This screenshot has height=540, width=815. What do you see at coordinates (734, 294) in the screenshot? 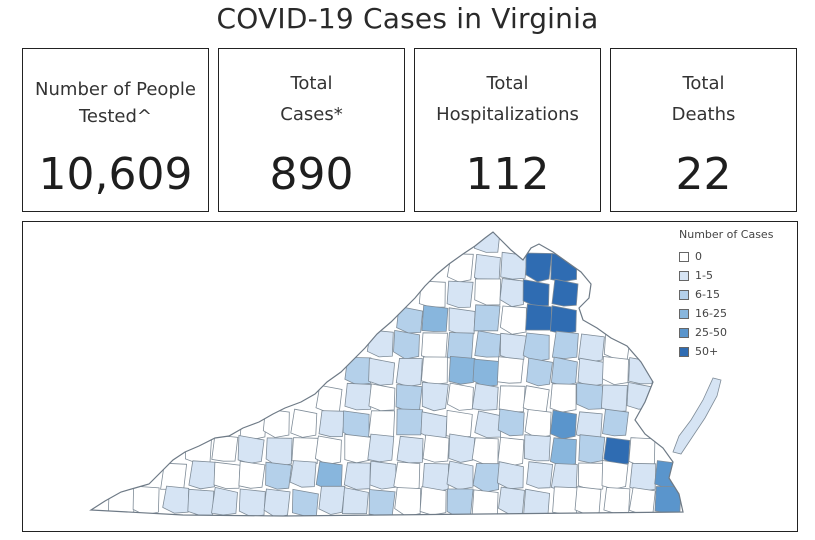
I see `legend-item: 6-15` at bounding box center [734, 294].